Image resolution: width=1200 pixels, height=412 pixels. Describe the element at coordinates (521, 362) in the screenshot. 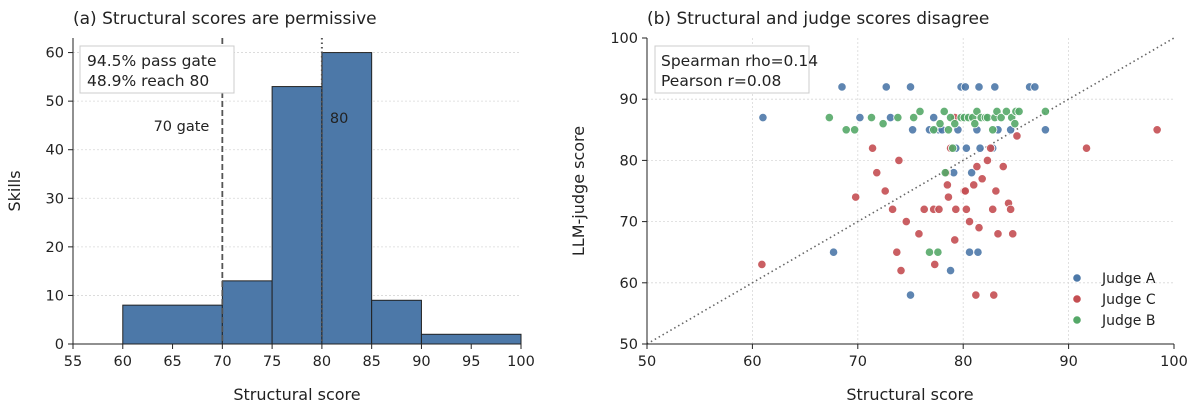

I see `histogram-x-tick-label: 100` at that location.